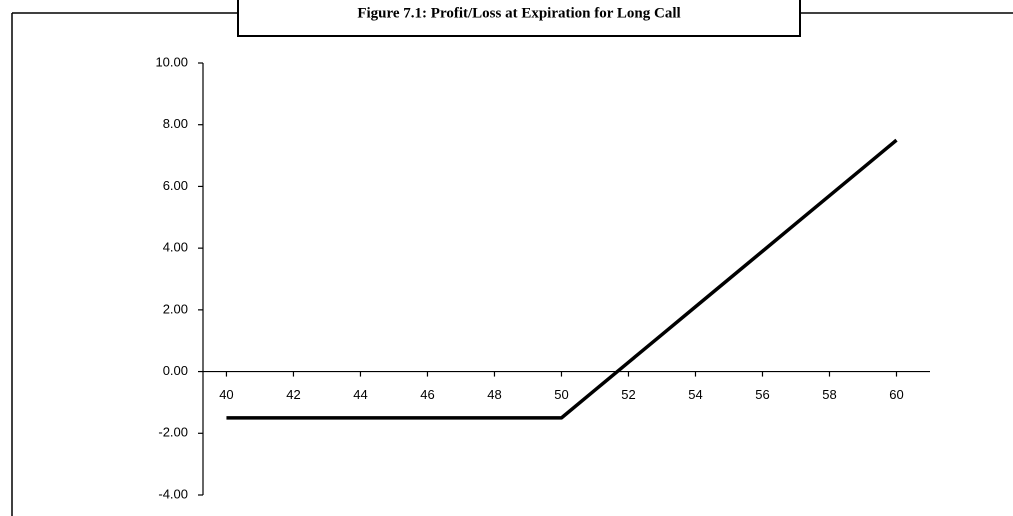  What do you see at coordinates (293, 394) in the screenshot?
I see `x-tick-label: 42` at bounding box center [293, 394].